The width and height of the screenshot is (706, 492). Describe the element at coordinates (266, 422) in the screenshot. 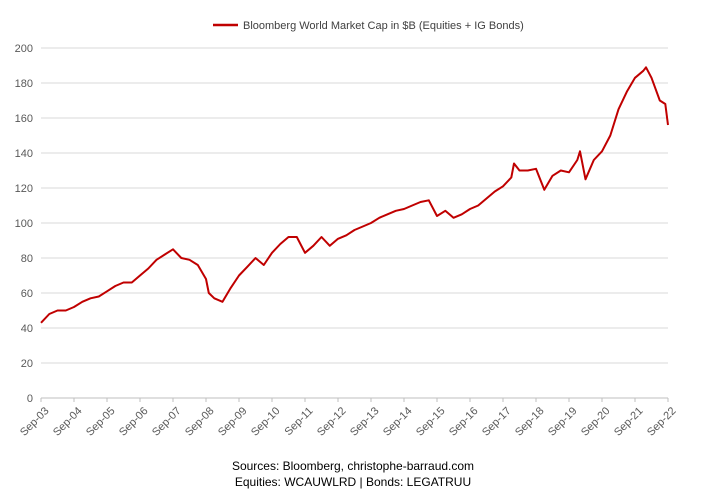

I see `x-tick-label: Sep-10` at that location.